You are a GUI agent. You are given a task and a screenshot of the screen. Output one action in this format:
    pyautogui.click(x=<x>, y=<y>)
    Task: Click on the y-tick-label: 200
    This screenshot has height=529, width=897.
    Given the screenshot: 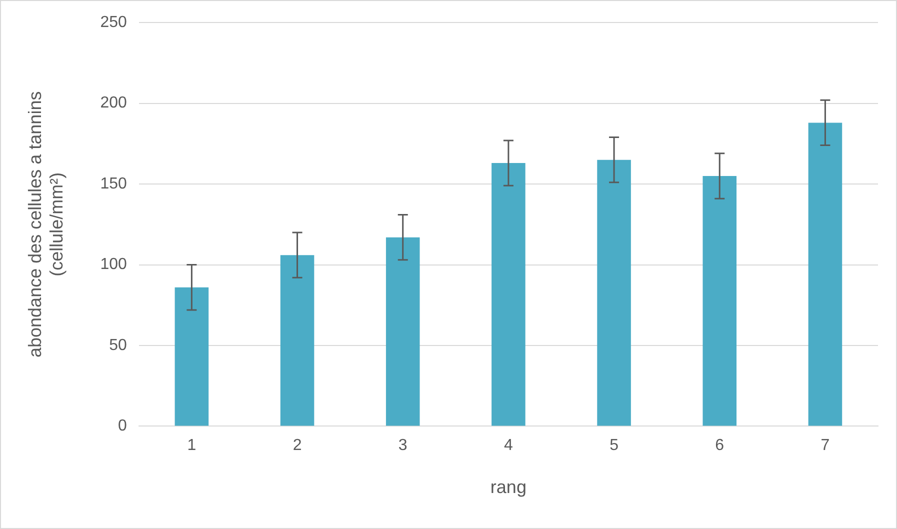 What is the action you would take?
    pyautogui.click(x=113, y=103)
    